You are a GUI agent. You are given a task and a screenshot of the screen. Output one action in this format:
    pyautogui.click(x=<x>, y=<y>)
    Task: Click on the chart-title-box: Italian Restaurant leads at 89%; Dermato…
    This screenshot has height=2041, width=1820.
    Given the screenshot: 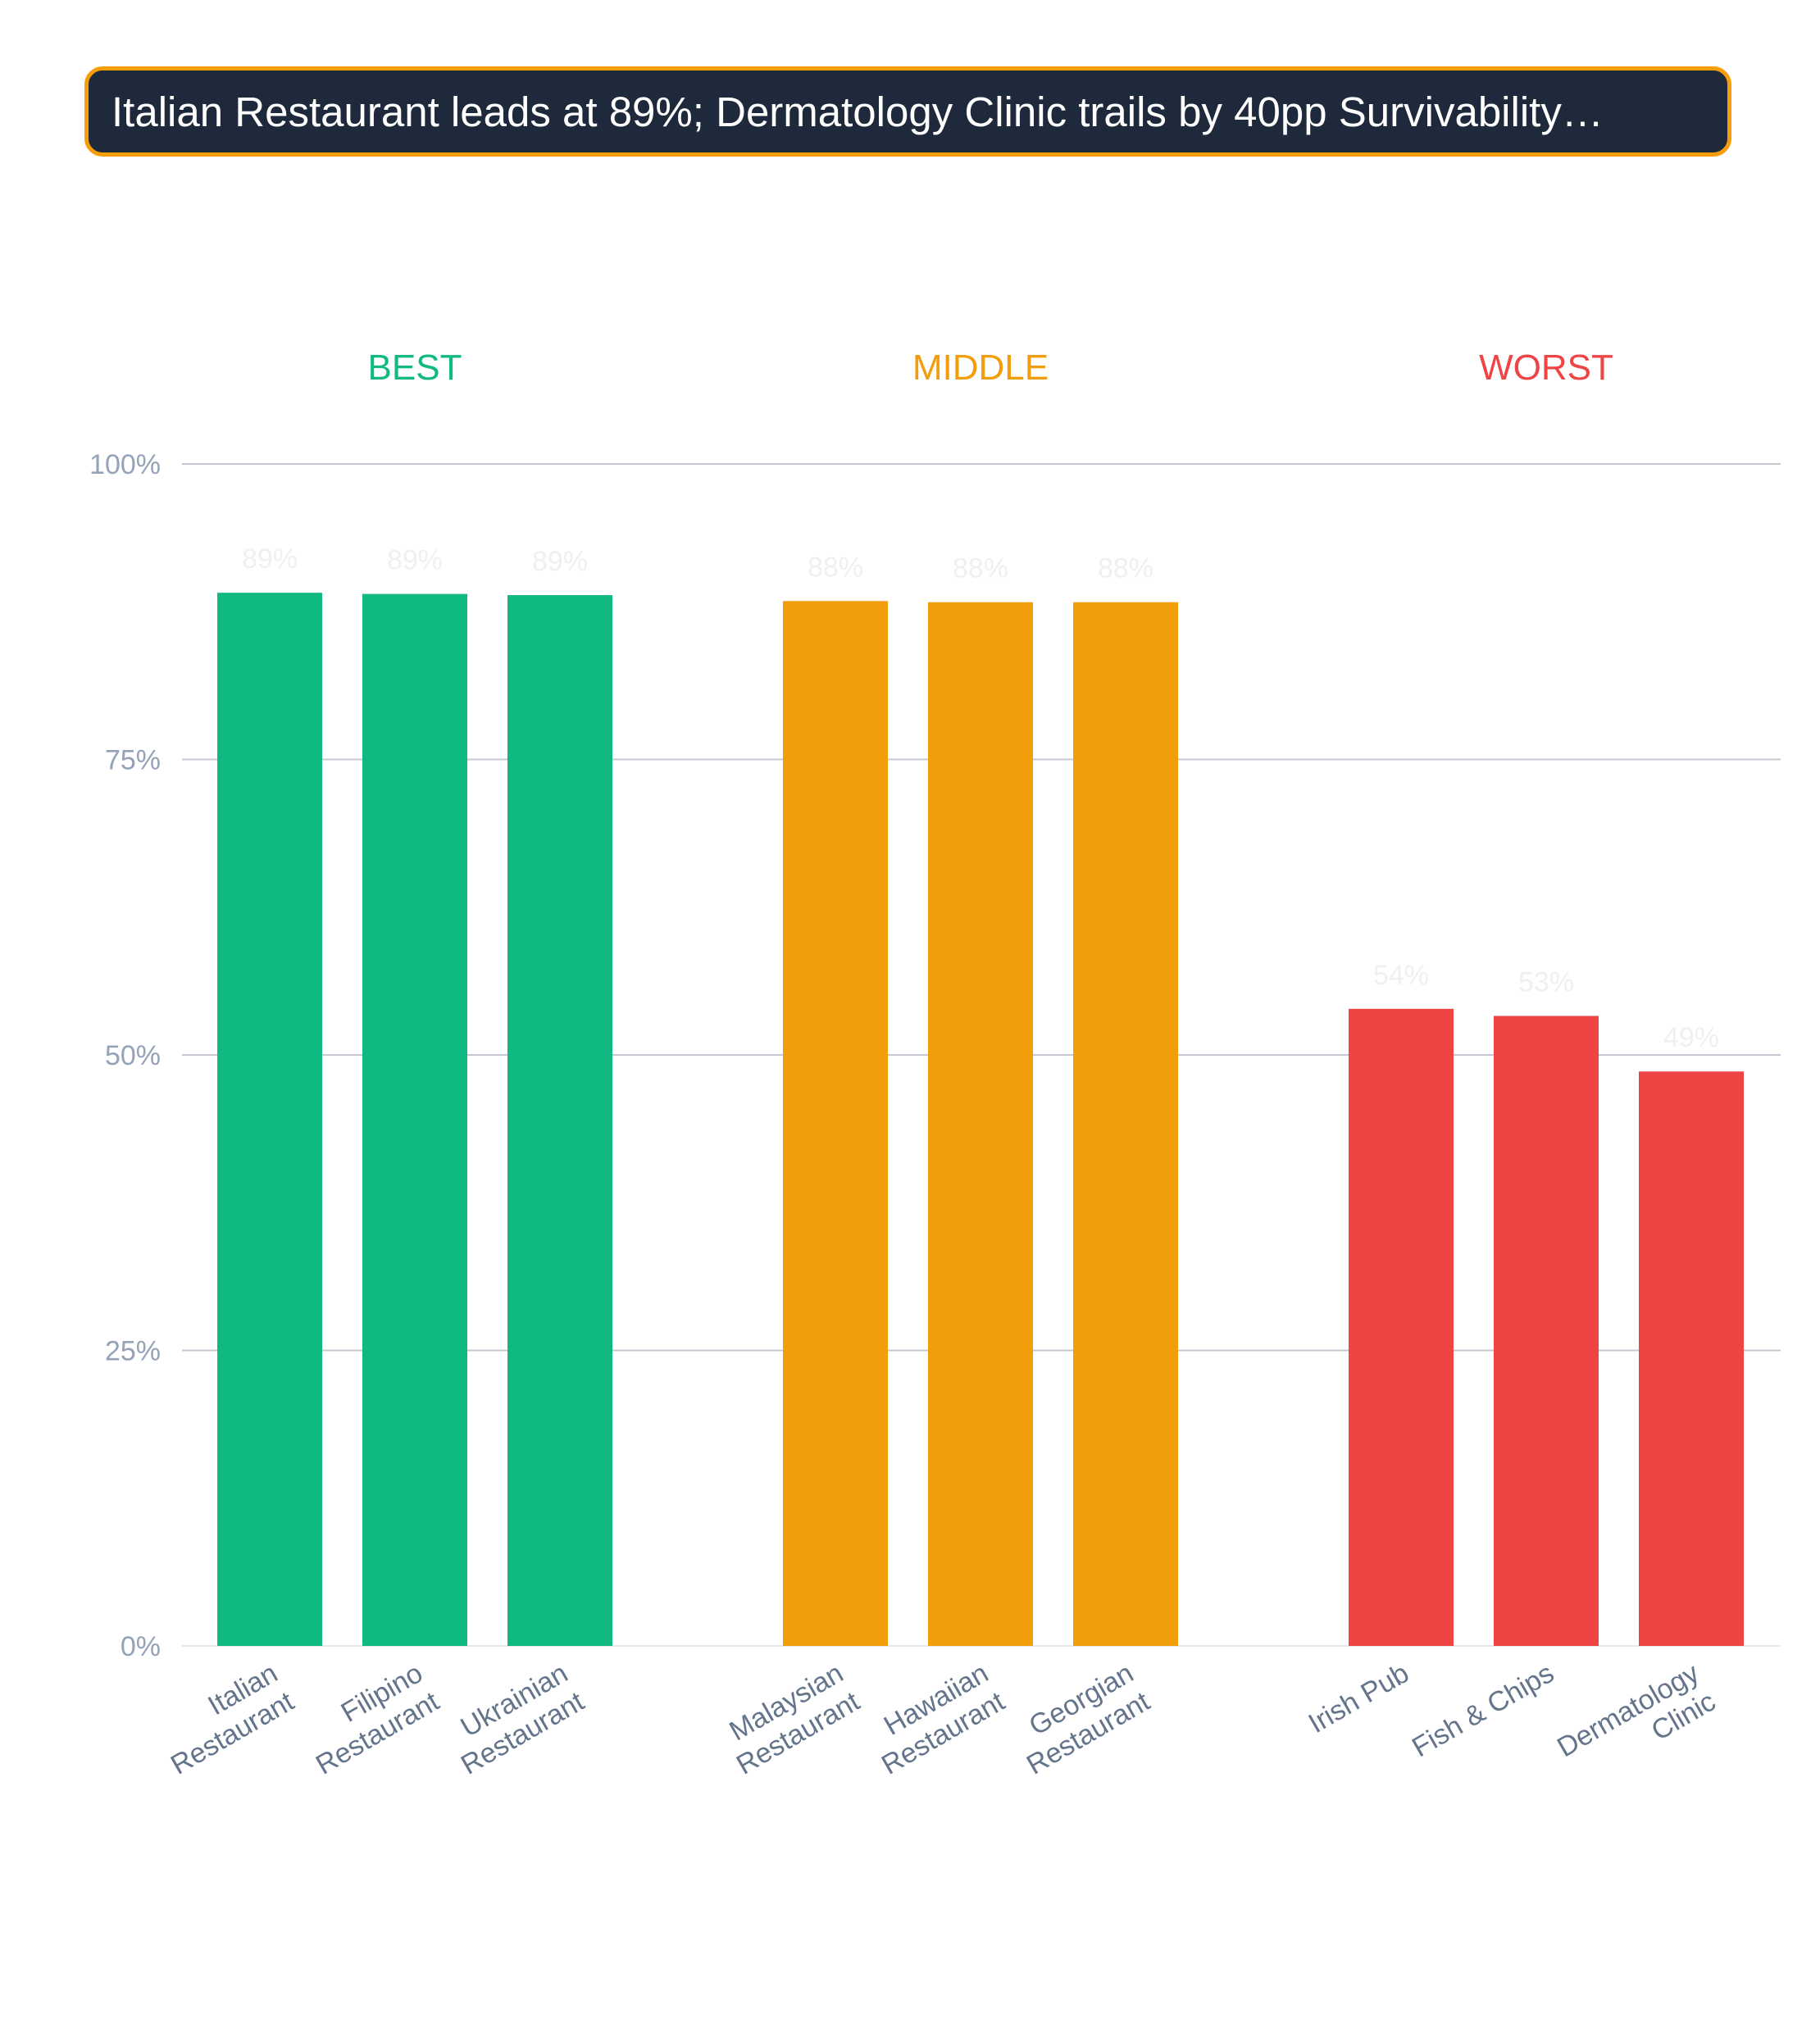 What is the action you would take?
    pyautogui.click(x=907, y=112)
    